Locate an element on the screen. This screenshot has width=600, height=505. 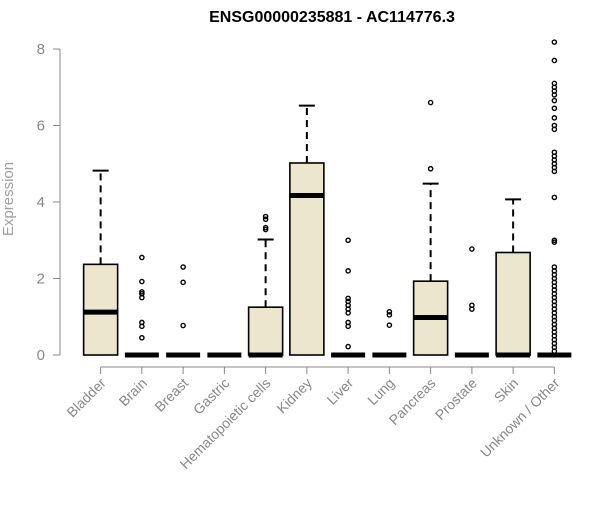
y-tick-label: 2 is located at coordinates (41, 279).